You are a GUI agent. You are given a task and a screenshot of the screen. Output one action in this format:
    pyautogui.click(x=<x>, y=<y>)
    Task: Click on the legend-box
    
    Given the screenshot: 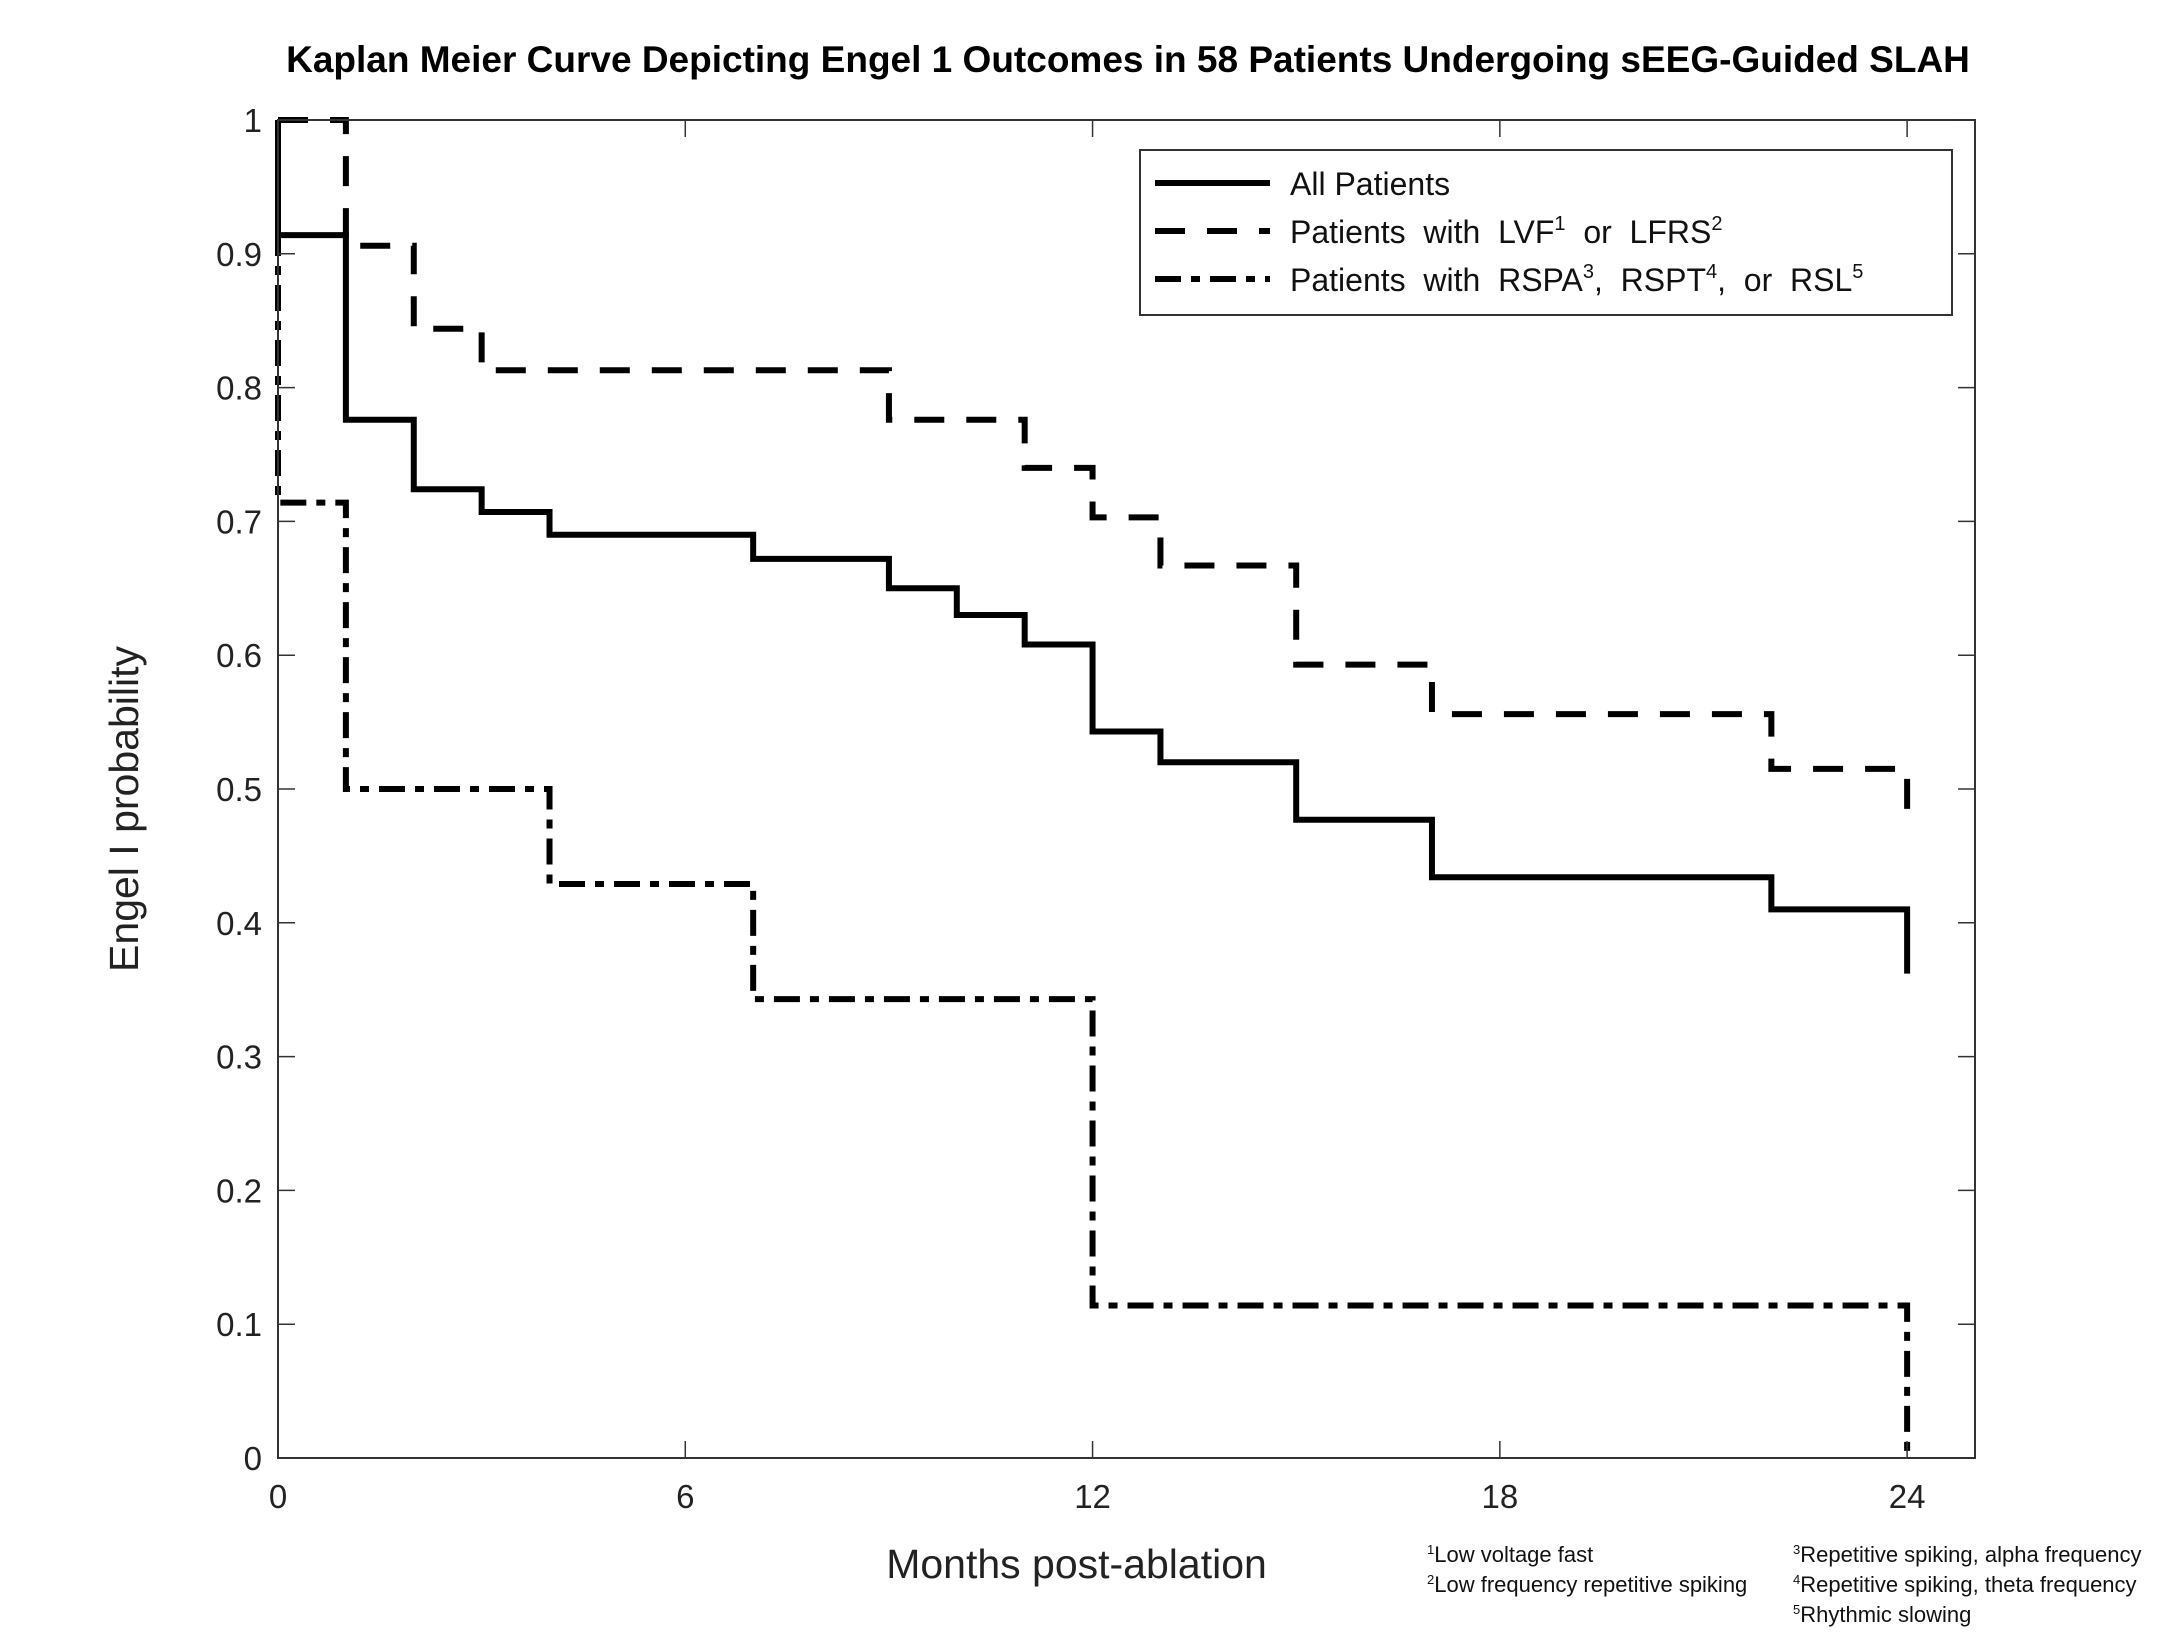 What is the action you would take?
    pyautogui.click(x=1546, y=232)
    